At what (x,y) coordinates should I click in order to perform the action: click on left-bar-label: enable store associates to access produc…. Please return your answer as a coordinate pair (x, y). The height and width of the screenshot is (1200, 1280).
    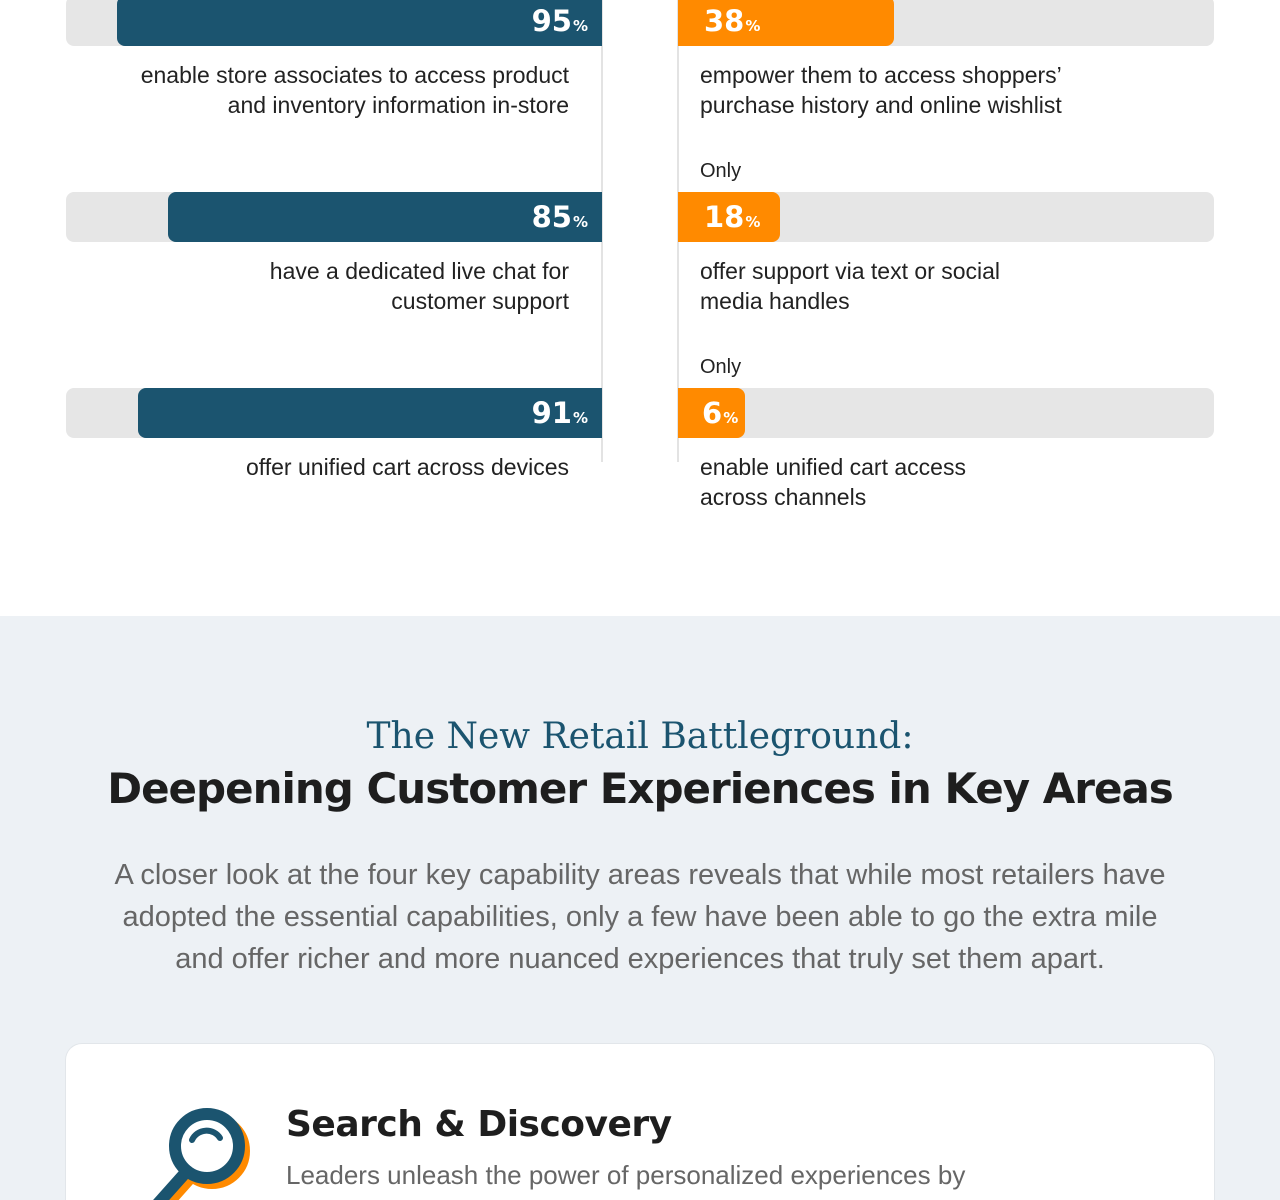
    Looking at the image, I should click on (329, 90).